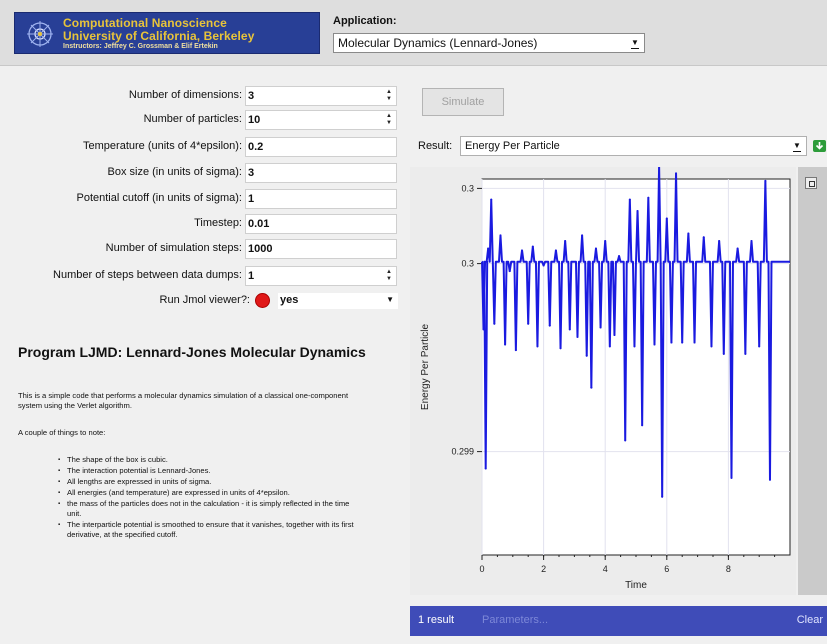  Describe the element at coordinates (321, 276) in the screenshot. I see `data-dumps-input: 1 ▲ ▼` at that location.